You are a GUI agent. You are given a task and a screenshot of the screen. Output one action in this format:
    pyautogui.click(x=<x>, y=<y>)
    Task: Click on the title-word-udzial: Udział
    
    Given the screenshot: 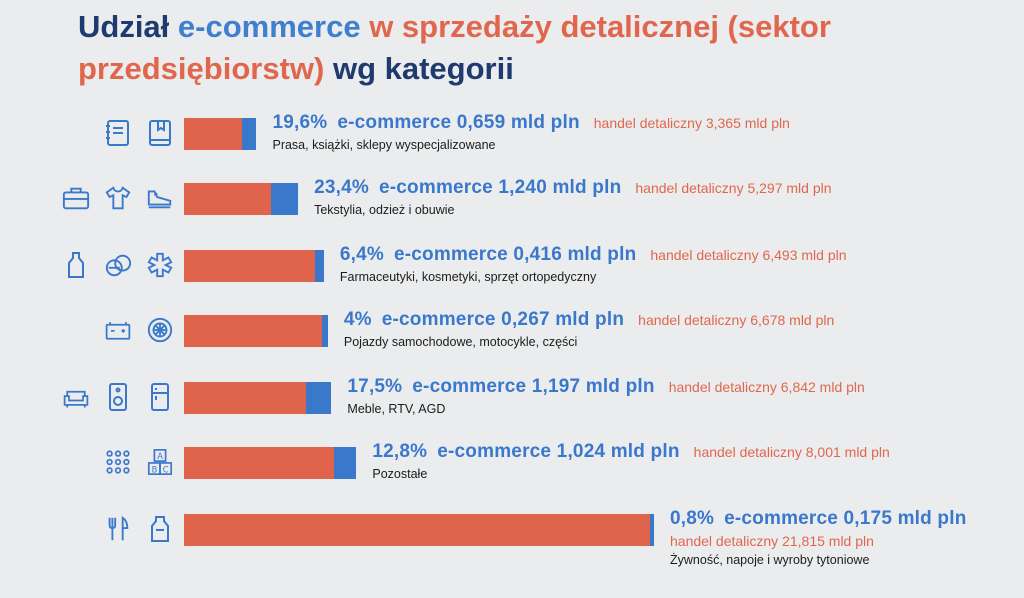 What is the action you would take?
    pyautogui.click(x=124, y=26)
    